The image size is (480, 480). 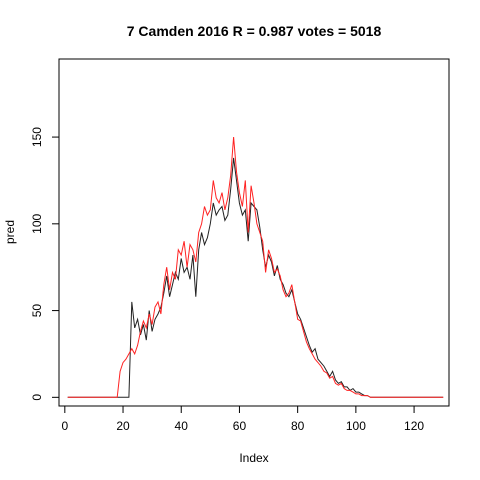 I want to click on x-tick-label: 40, so click(x=182, y=426).